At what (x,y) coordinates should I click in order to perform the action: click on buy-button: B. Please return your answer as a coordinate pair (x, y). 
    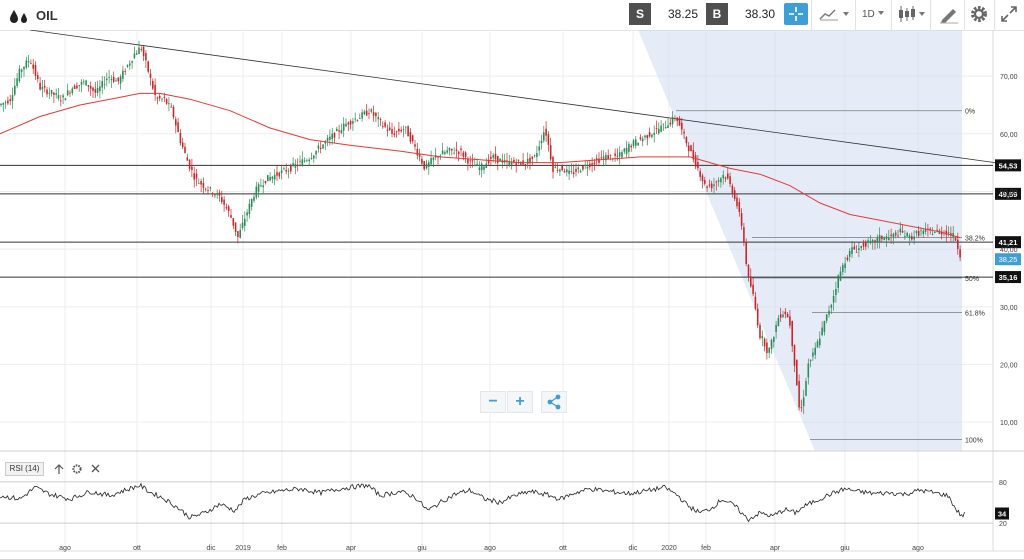
    Looking at the image, I should click on (717, 14).